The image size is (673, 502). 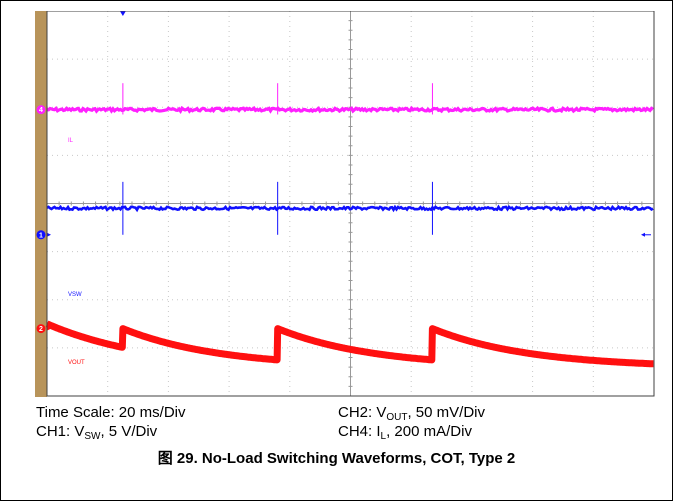 What do you see at coordinates (405, 432) in the screenshot?
I see `caption-ch4: CH4: IL, 200 mA/Div` at bounding box center [405, 432].